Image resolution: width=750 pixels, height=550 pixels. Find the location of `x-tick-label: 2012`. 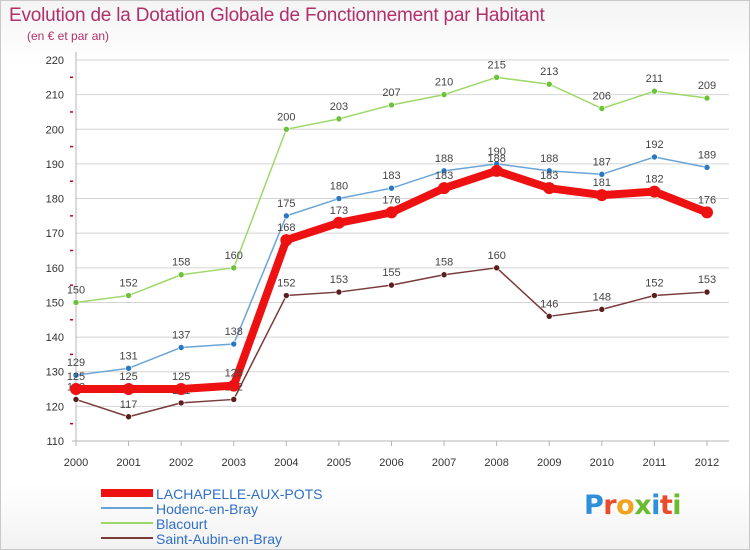

x-tick-label: 2012 is located at coordinates (707, 463).